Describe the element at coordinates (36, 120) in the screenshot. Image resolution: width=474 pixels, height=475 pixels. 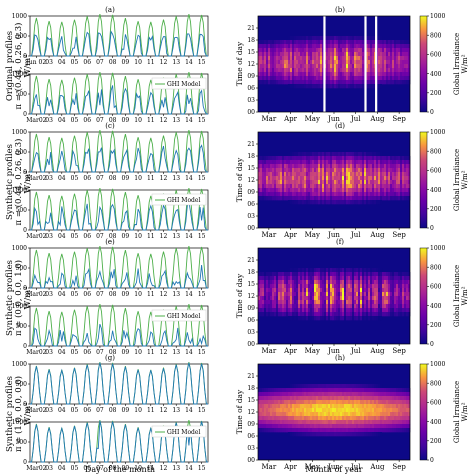
I see `x-tick-label: Mar02` at that location.